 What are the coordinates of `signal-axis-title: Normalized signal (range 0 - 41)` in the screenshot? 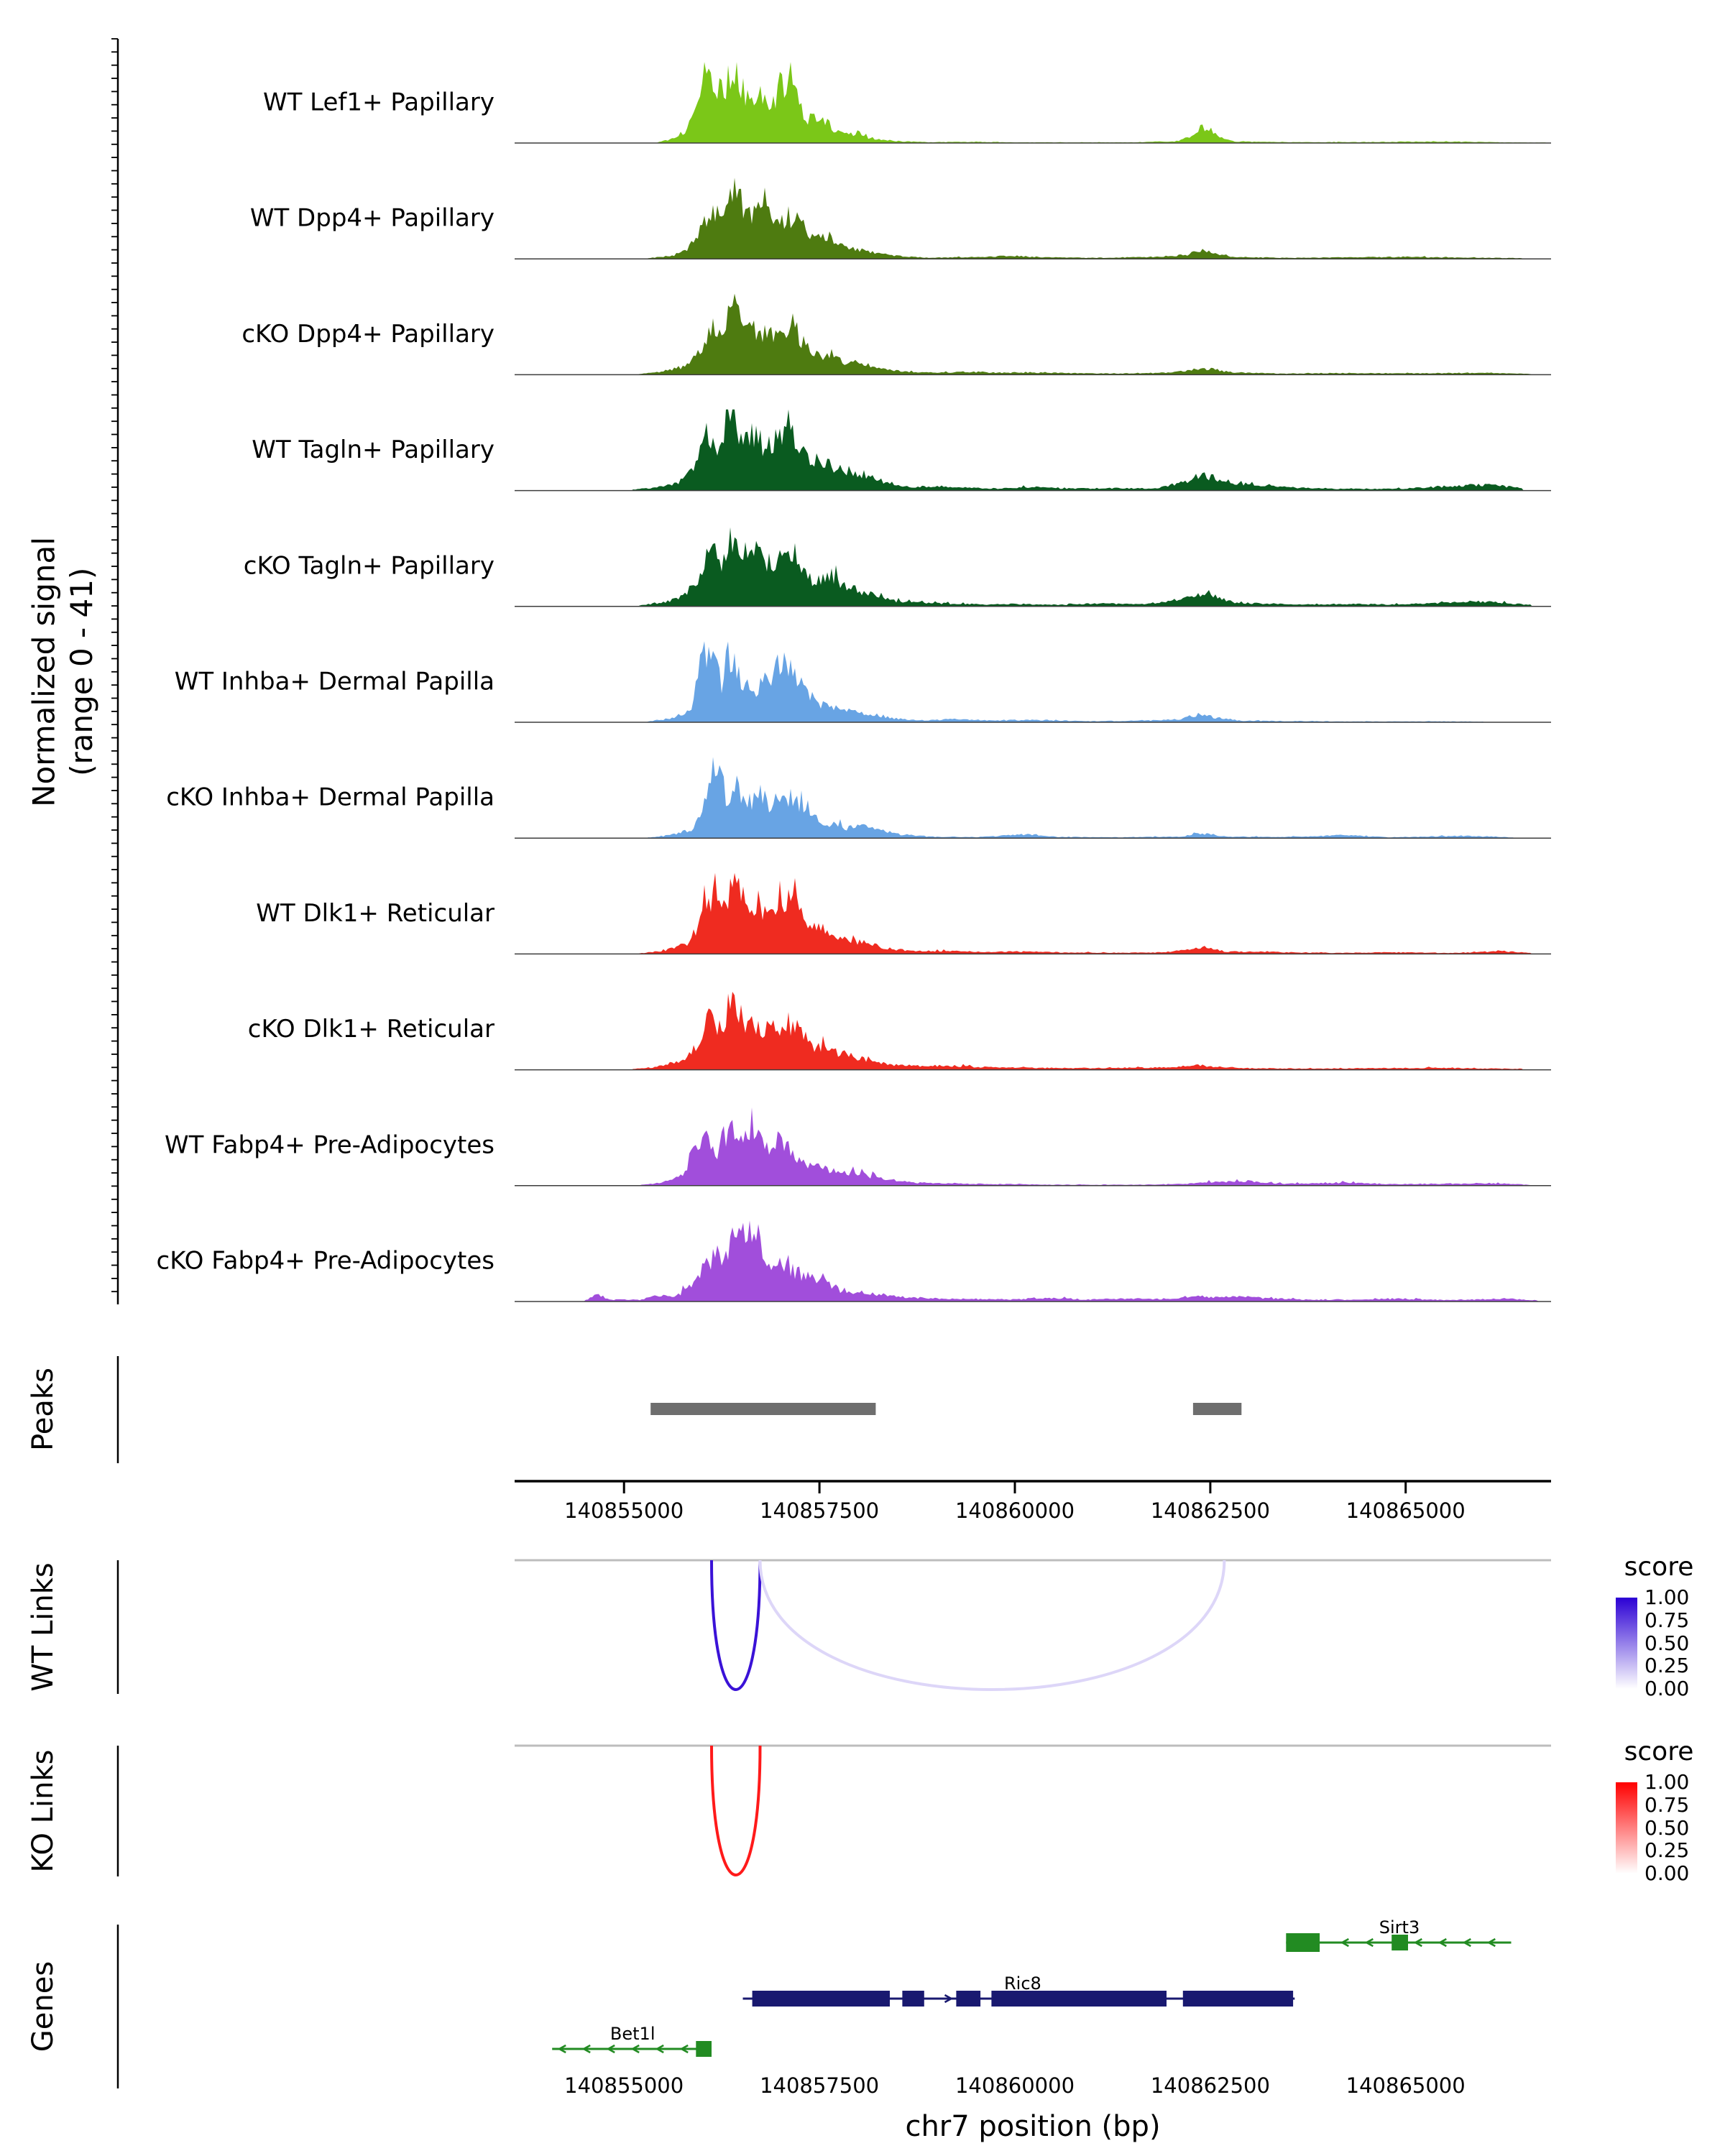 It's located at (63, 672).